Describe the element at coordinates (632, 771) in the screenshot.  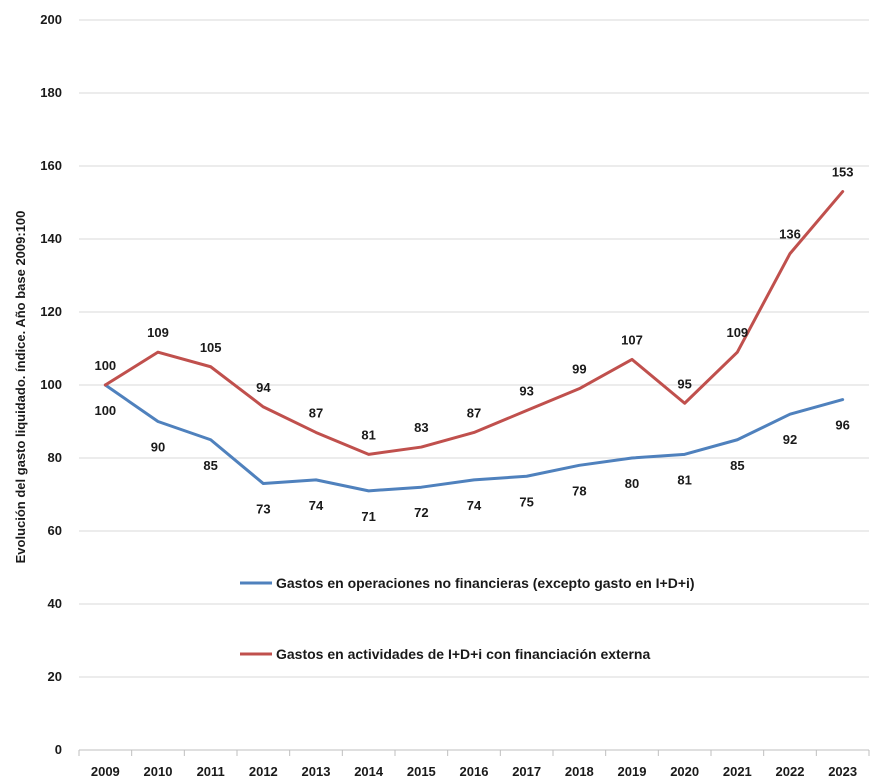
I see `x-tick-label: 2019` at that location.